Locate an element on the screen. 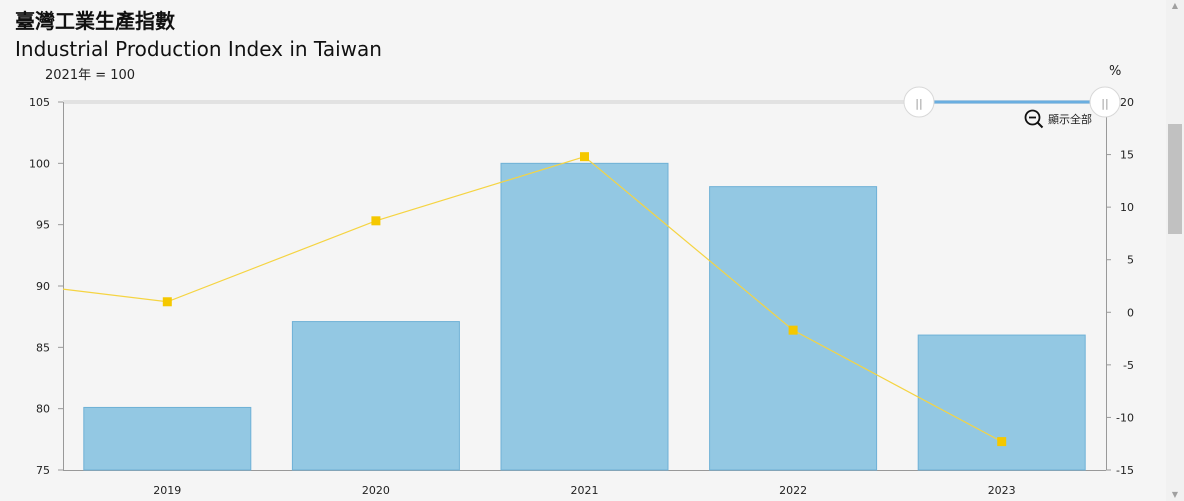 The width and height of the screenshot is (1184, 501). left-tick-label: 100 is located at coordinates (39, 163).